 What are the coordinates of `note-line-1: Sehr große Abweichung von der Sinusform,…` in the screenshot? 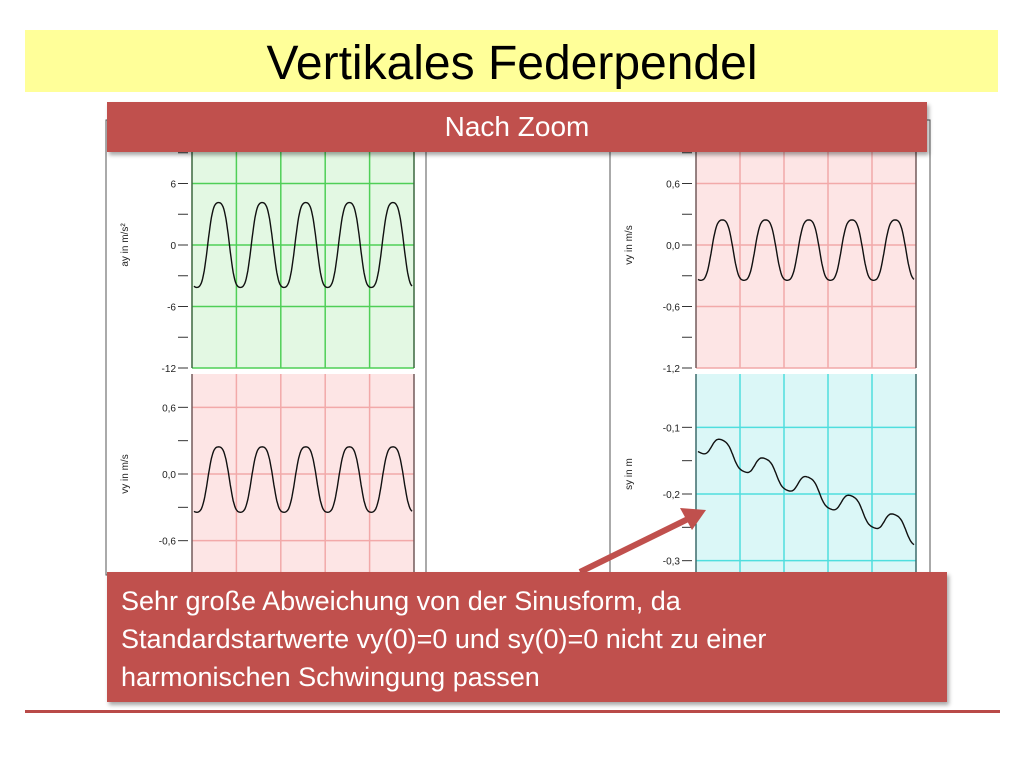 It's located at (401, 601).